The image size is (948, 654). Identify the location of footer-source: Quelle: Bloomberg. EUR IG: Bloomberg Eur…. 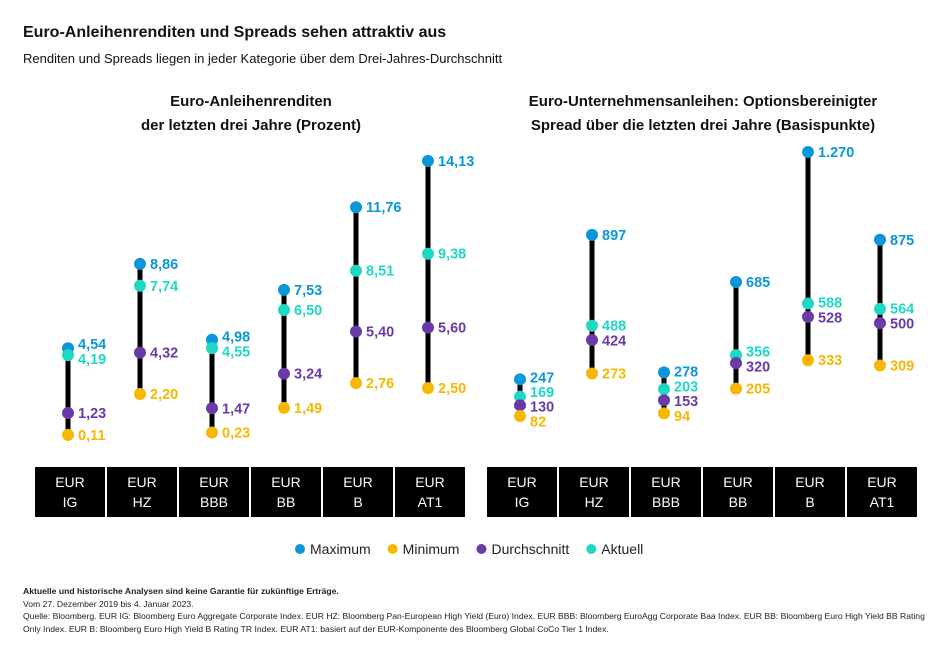
(474, 622).